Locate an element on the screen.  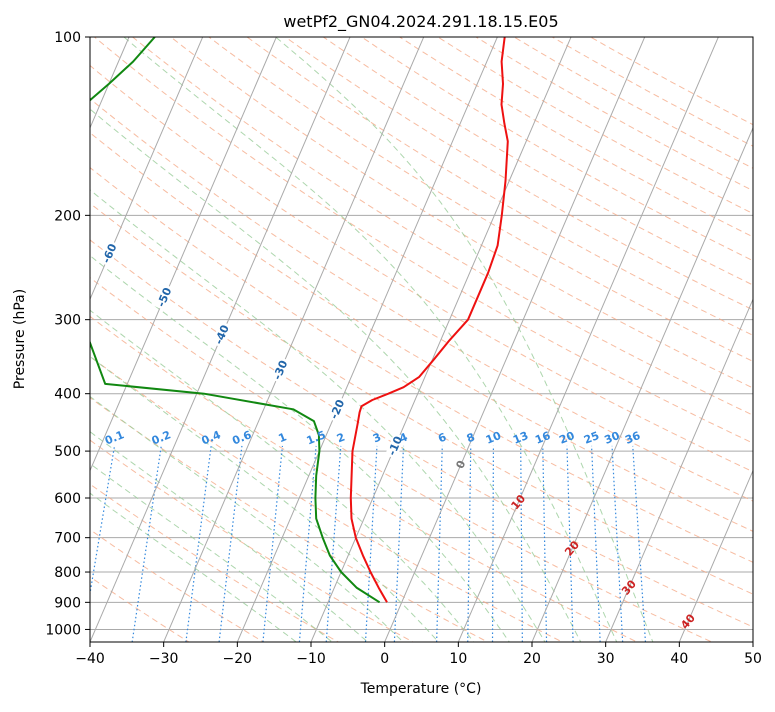
x-tick-label: −10 is located at coordinates (311, 659).